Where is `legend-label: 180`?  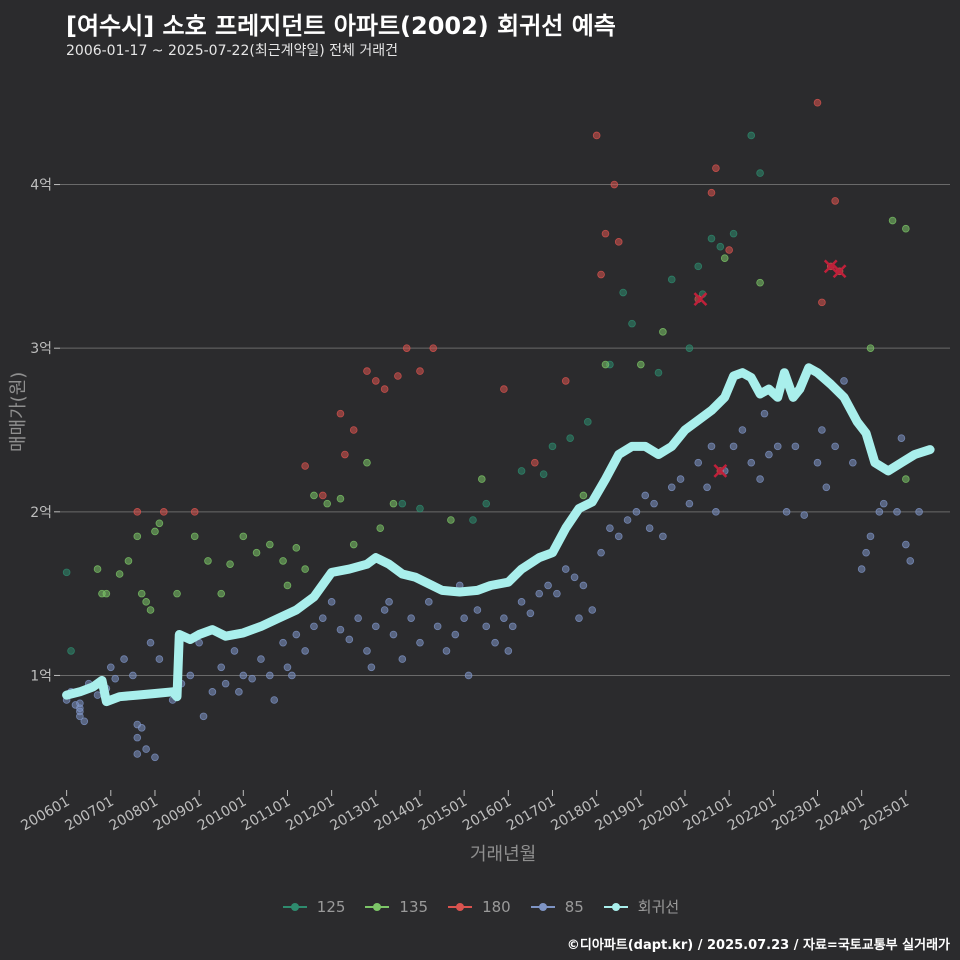
legend-label: 180 is located at coordinates (496, 906).